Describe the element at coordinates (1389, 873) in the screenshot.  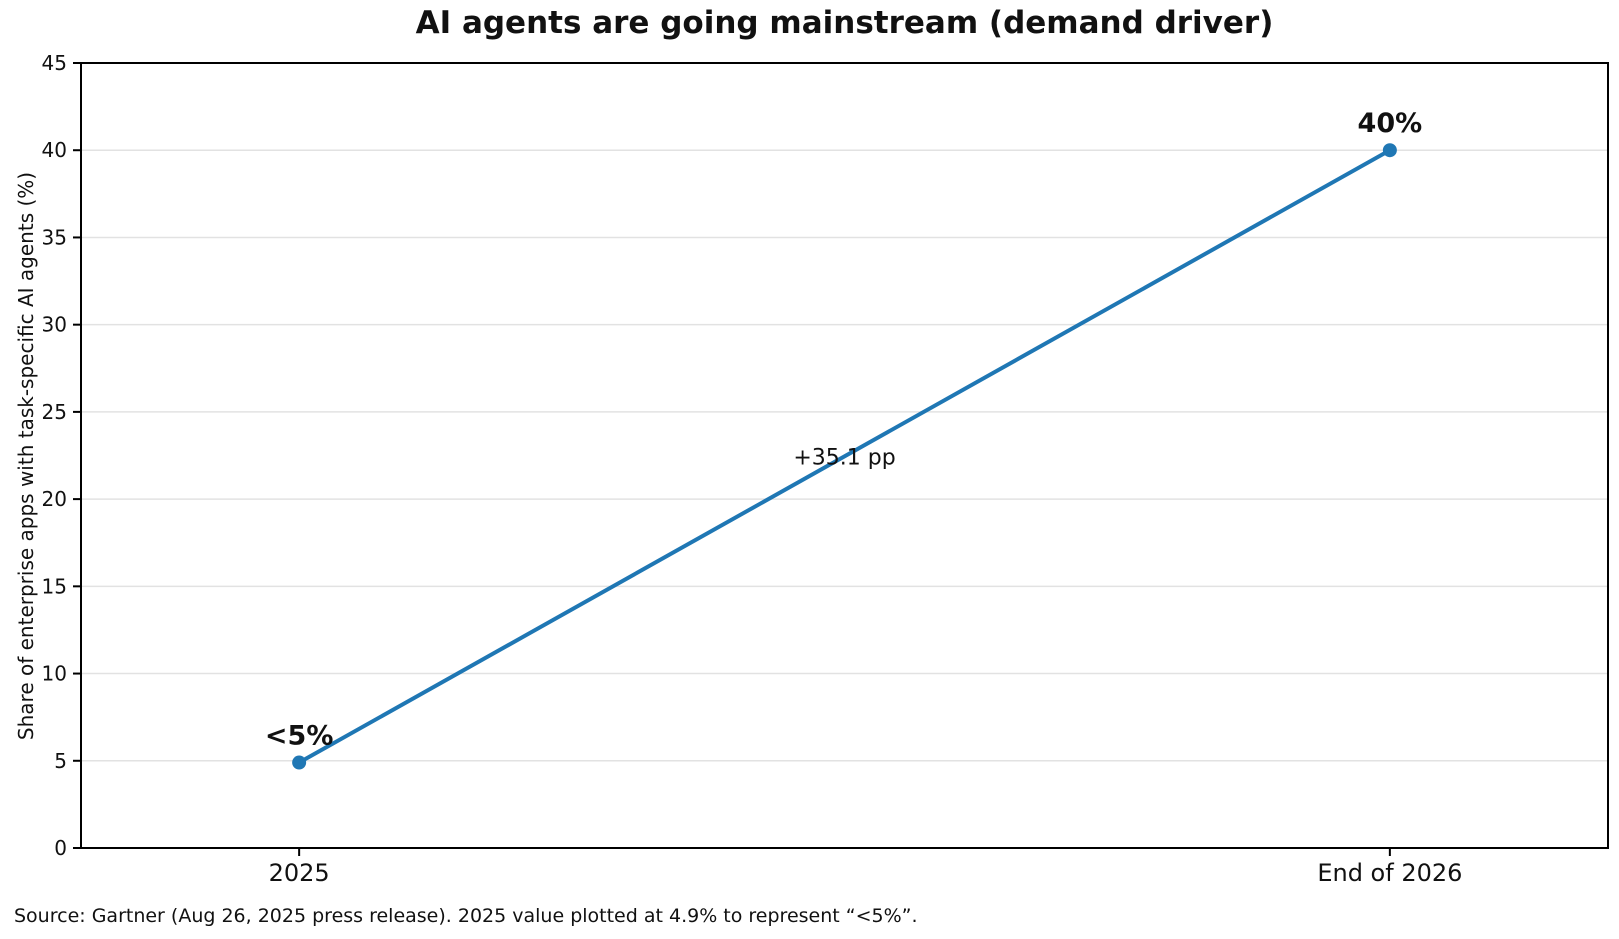
I see `x-tick-label: End of 2026` at that location.